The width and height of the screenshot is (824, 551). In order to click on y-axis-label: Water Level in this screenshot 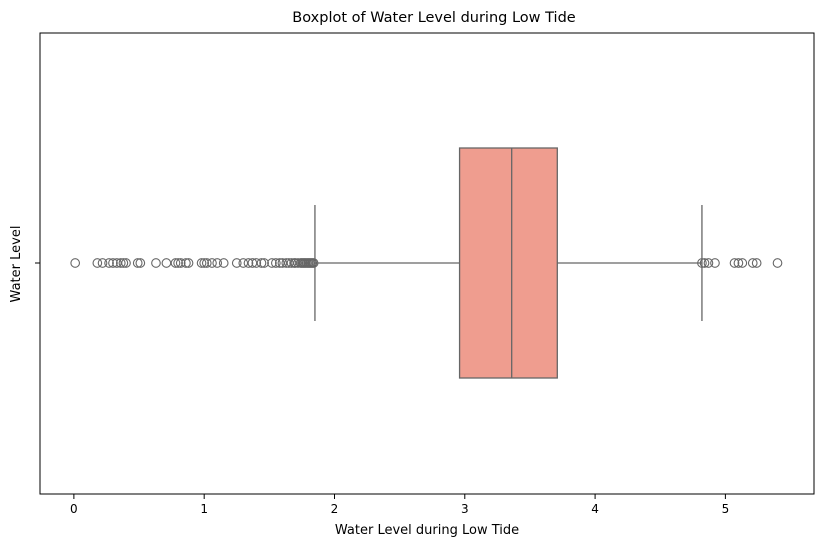, I will do `click(16, 264)`.